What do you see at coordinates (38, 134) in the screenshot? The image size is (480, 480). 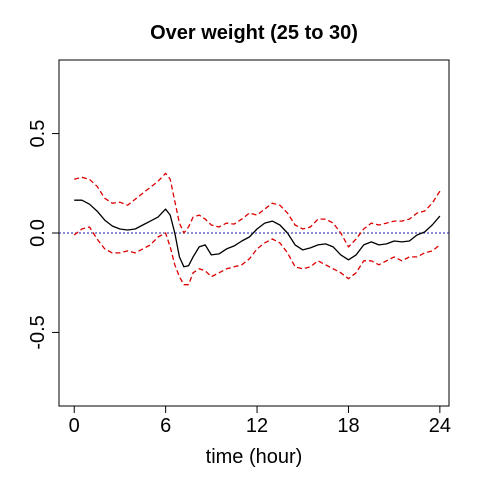 I see `y-tick-label: 0.5` at bounding box center [38, 134].